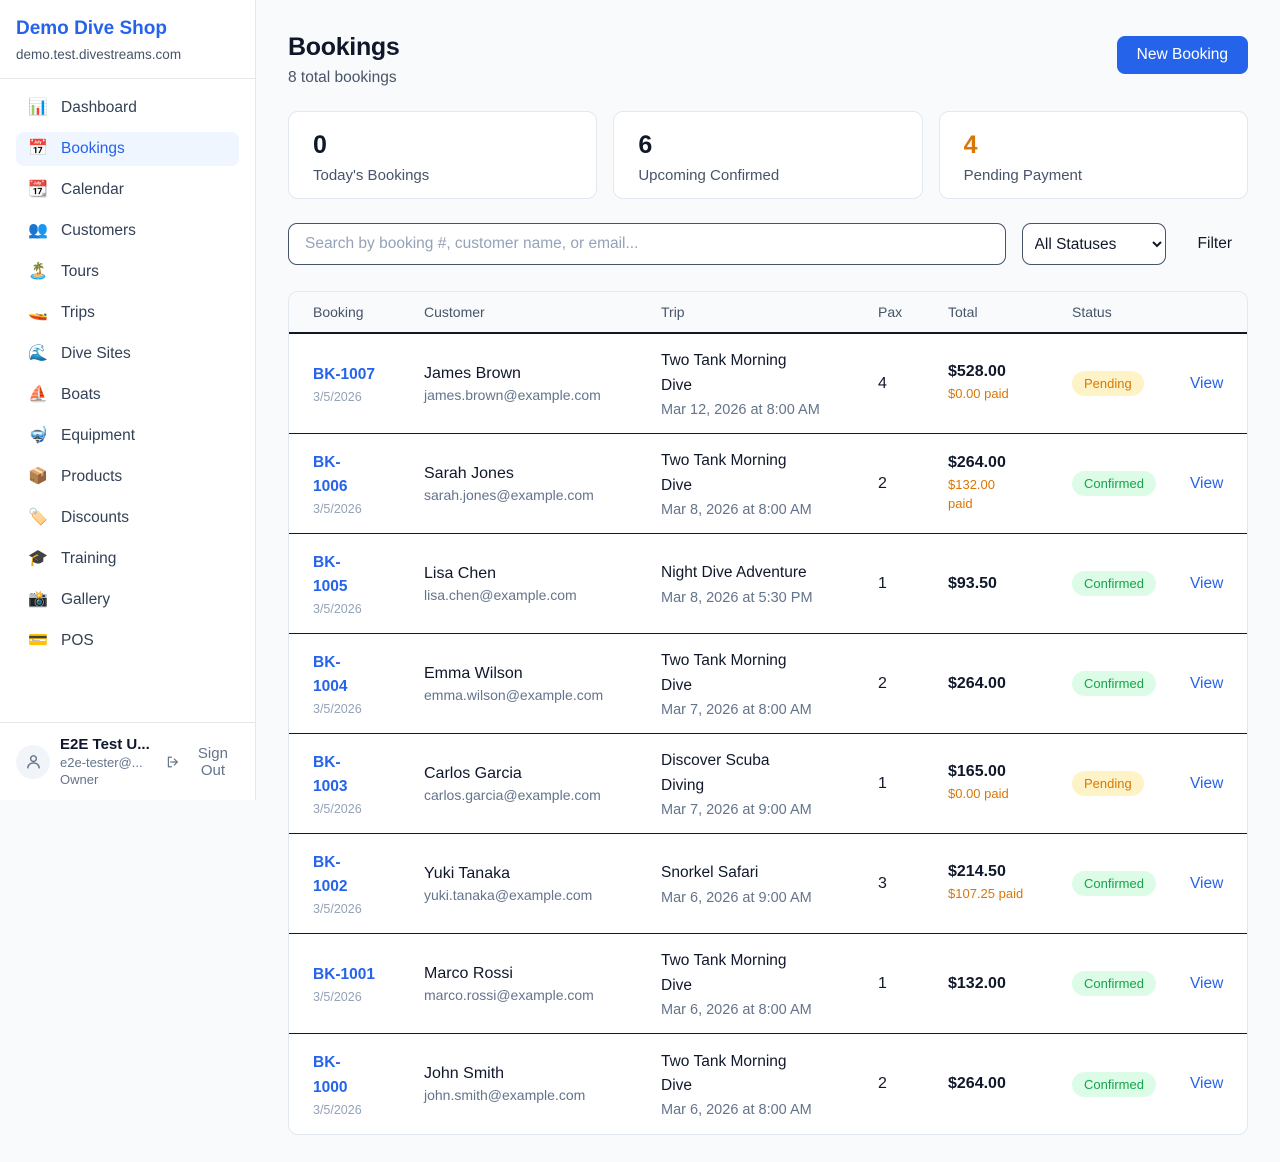 The width and height of the screenshot is (1280, 1162). What do you see at coordinates (1093, 155) in the screenshot?
I see `stat-card: 4 Pending Payment` at bounding box center [1093, 155].